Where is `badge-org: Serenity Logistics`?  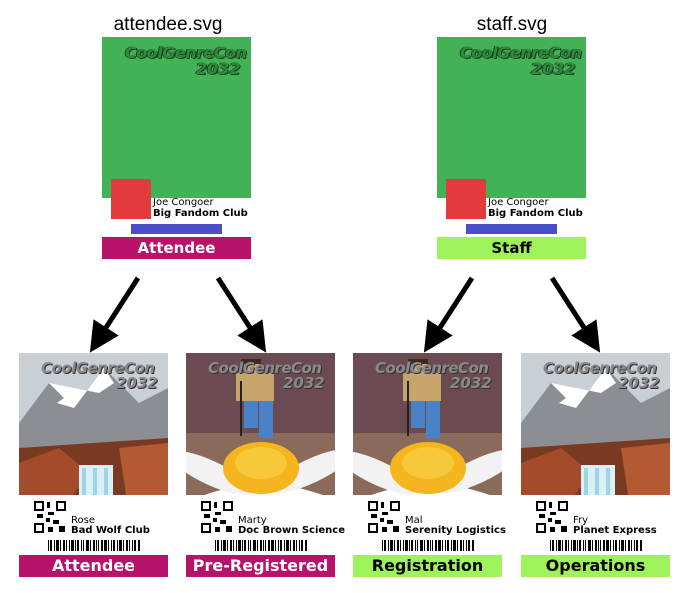 badge-org: Serenity Logistics is located at coordinates (455, 530).